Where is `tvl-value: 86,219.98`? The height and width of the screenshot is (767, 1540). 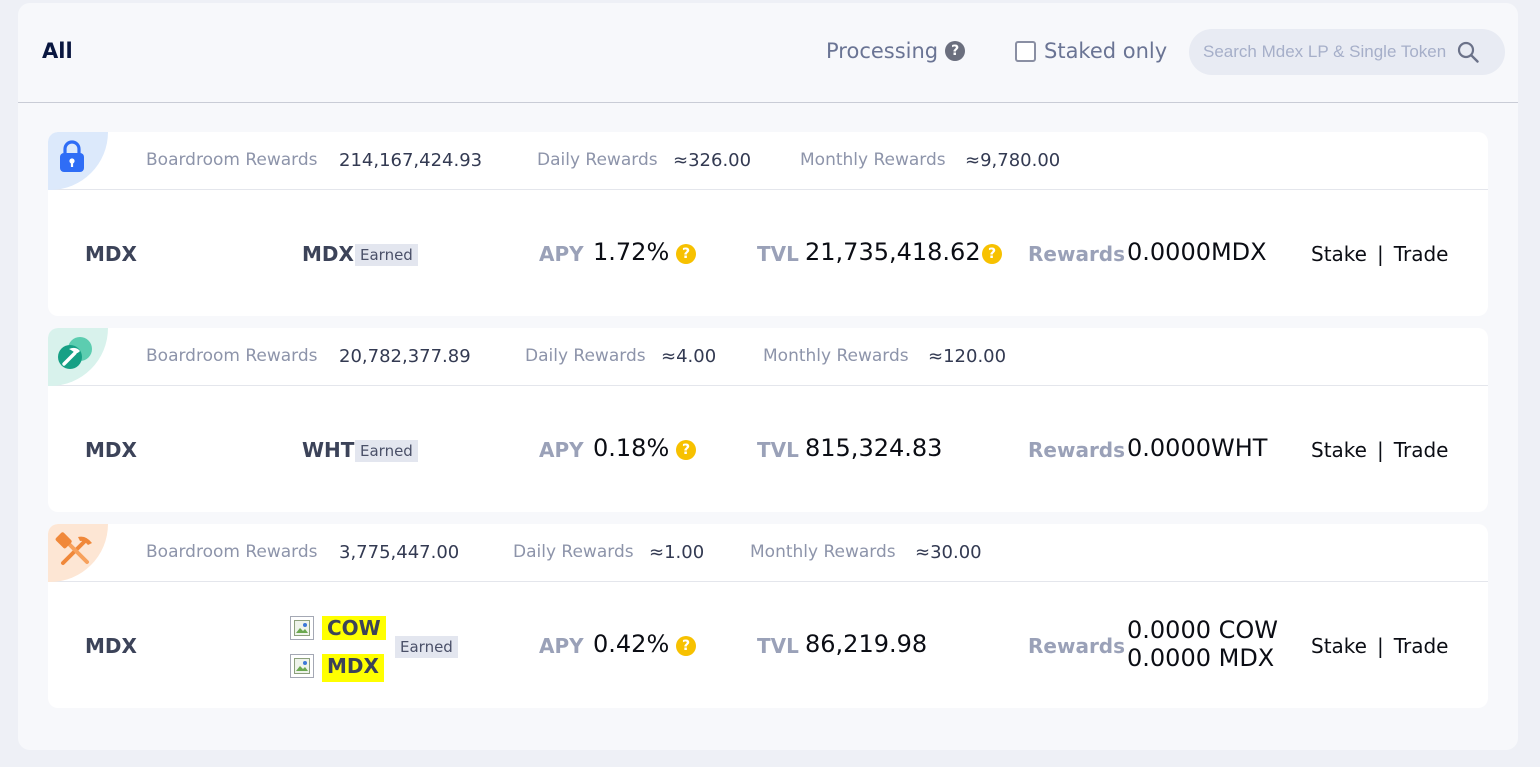
tvl-value: 86,219.98 is located at coordinates (866, 644).